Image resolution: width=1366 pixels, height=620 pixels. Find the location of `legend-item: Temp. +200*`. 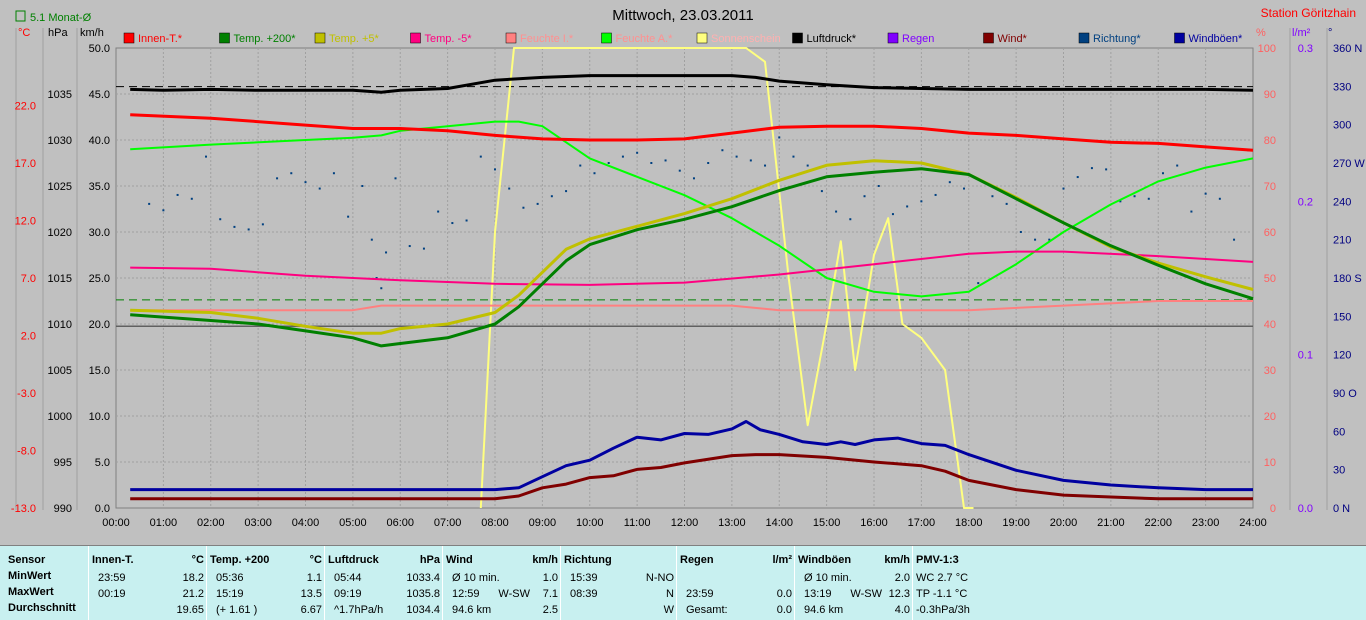

legend-item: Temp. +200* is located at coordinates (257, 38).